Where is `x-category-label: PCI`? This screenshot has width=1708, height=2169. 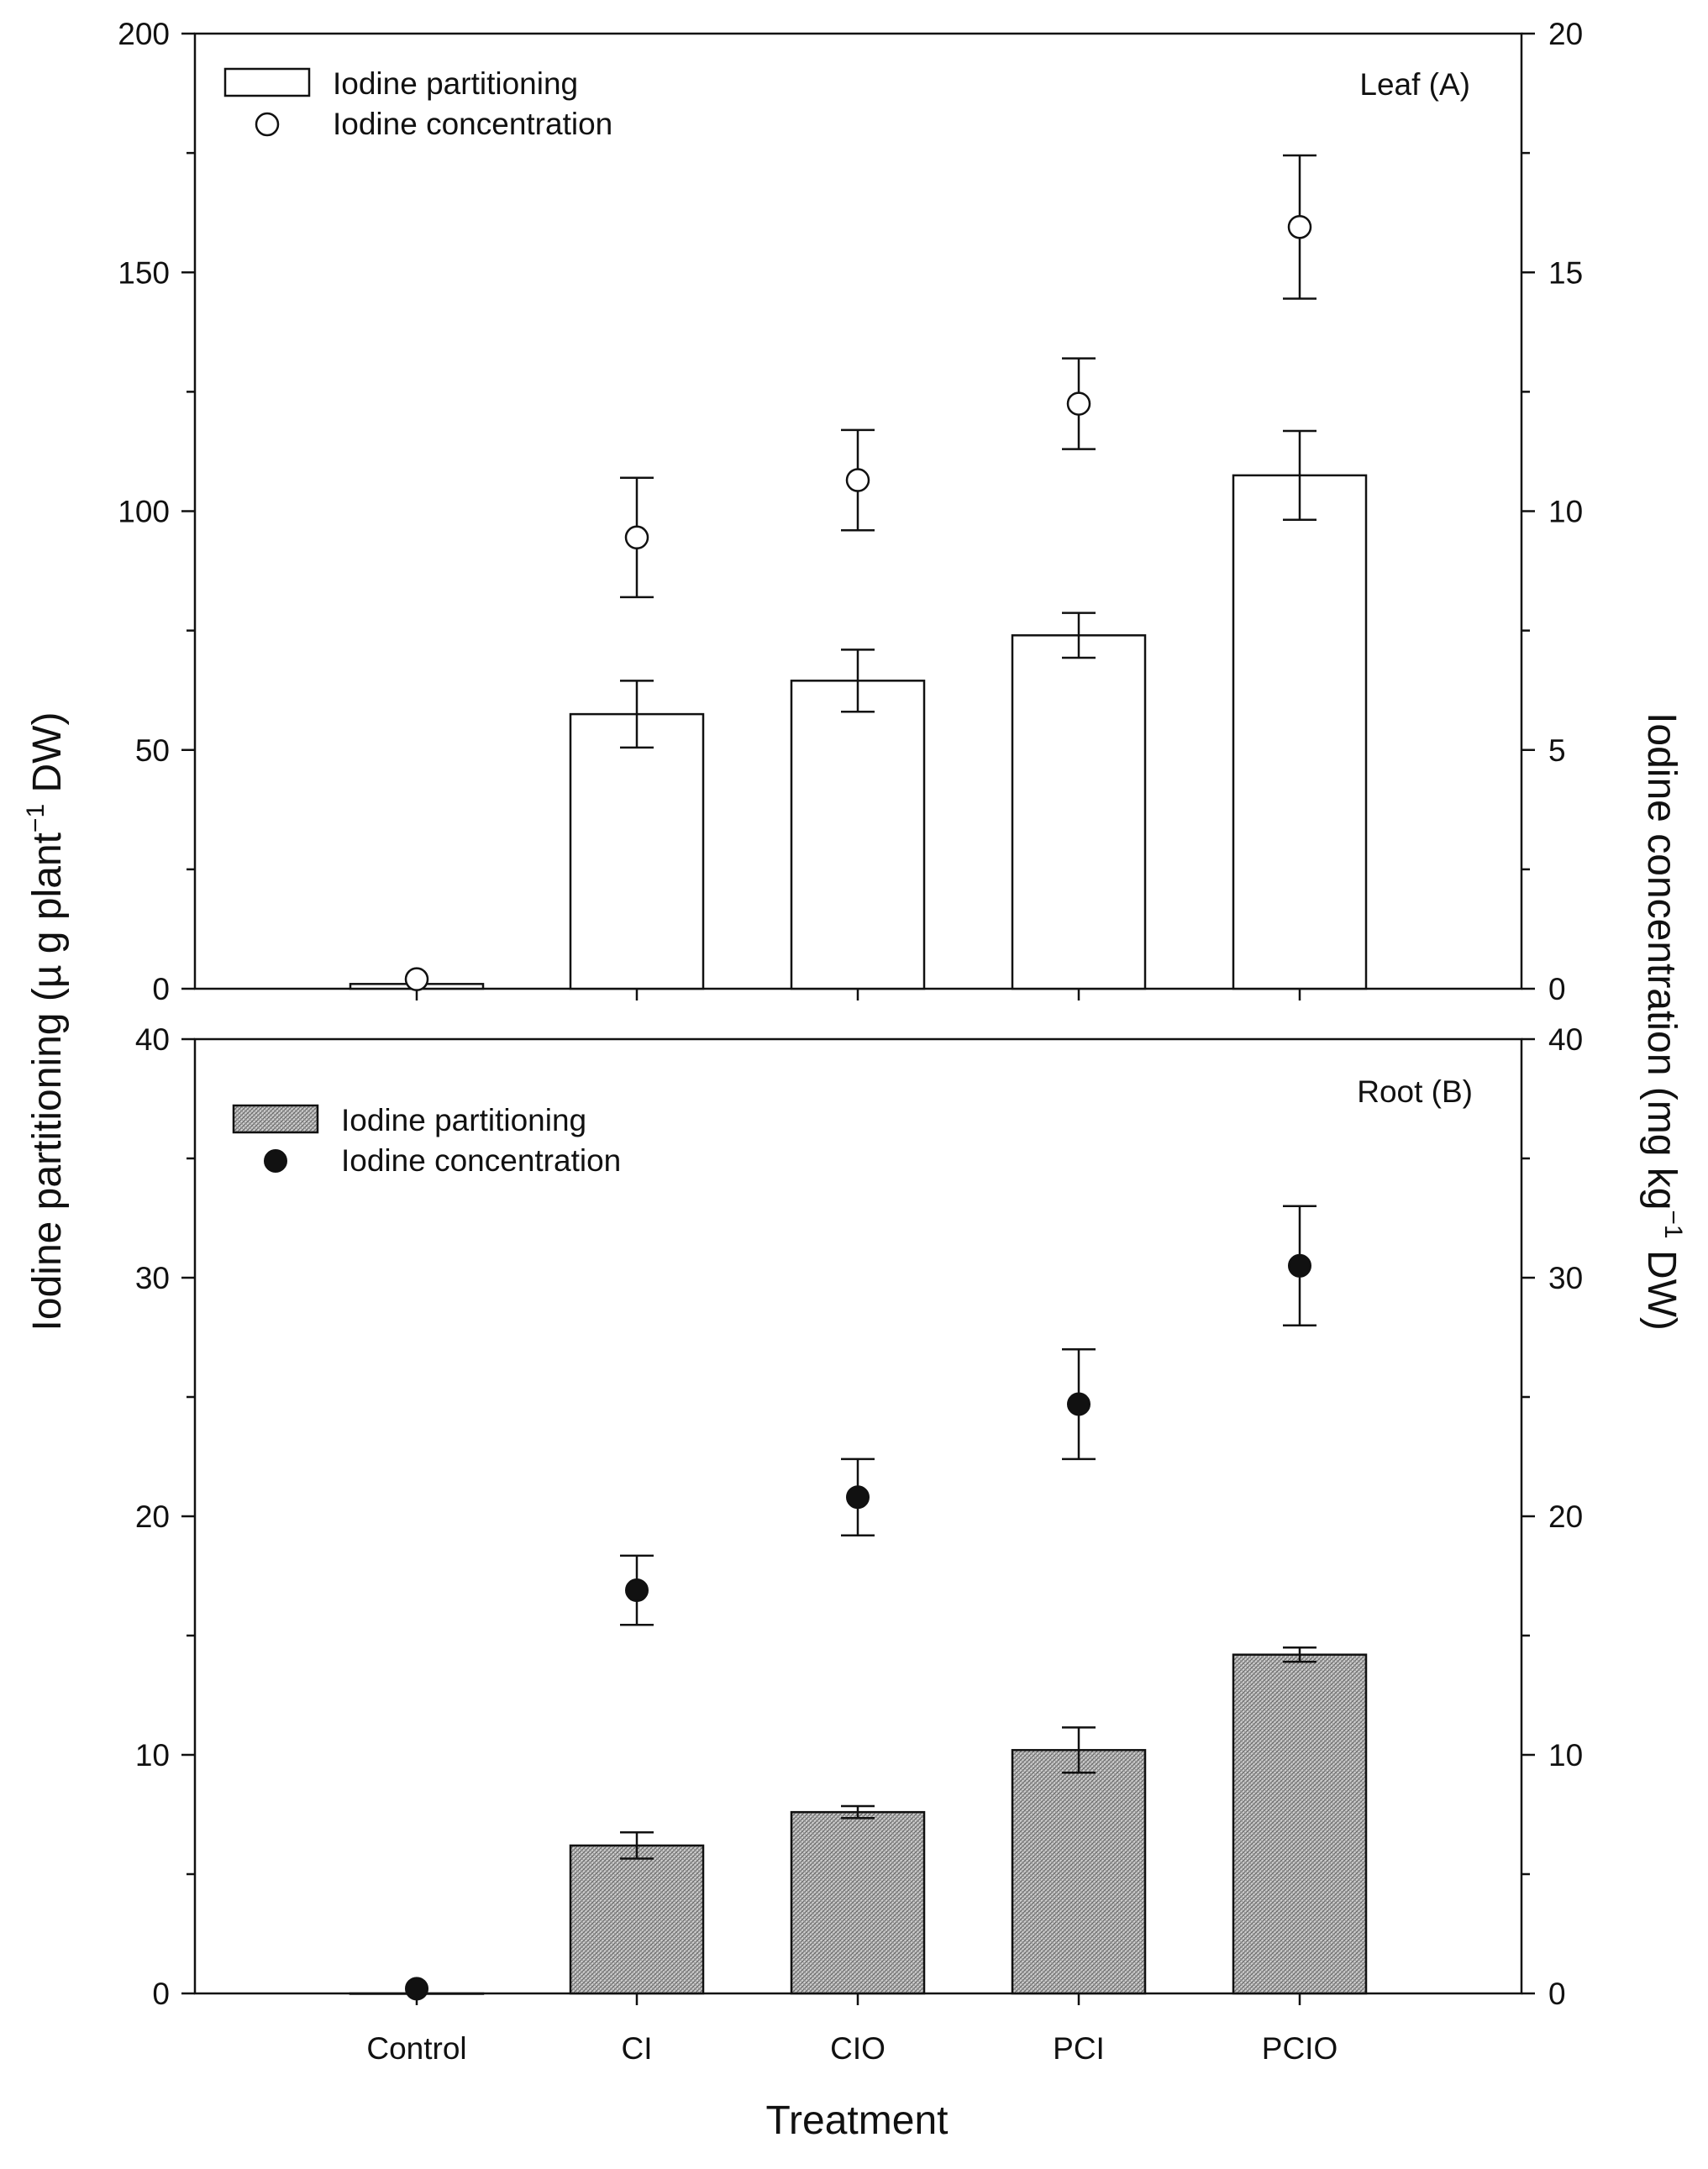 x-category-label: PCI is located at coordinates (1079, 2048).